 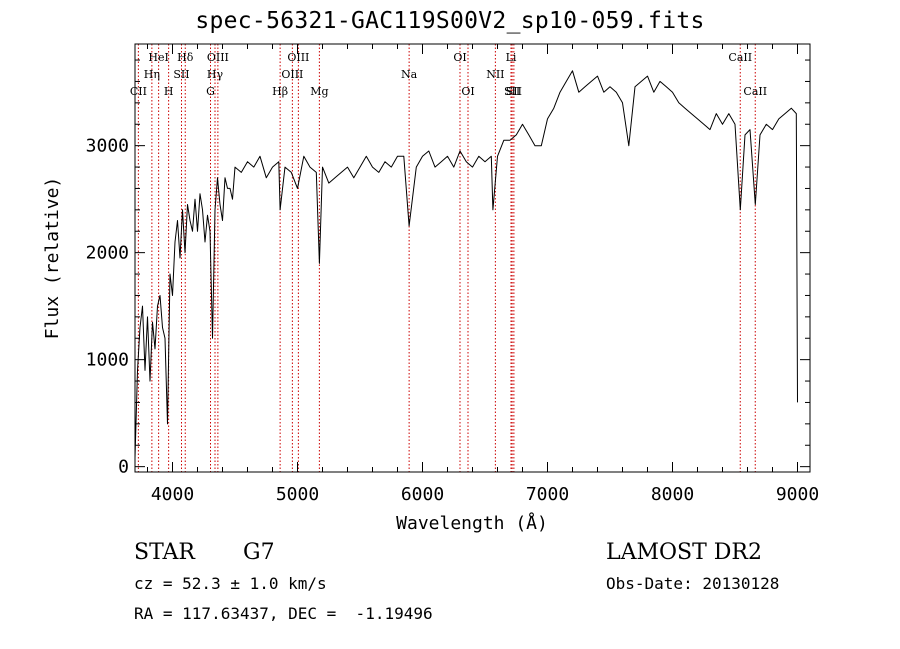 I want to click on line-label-15: OI, so click(x=467, y=91).